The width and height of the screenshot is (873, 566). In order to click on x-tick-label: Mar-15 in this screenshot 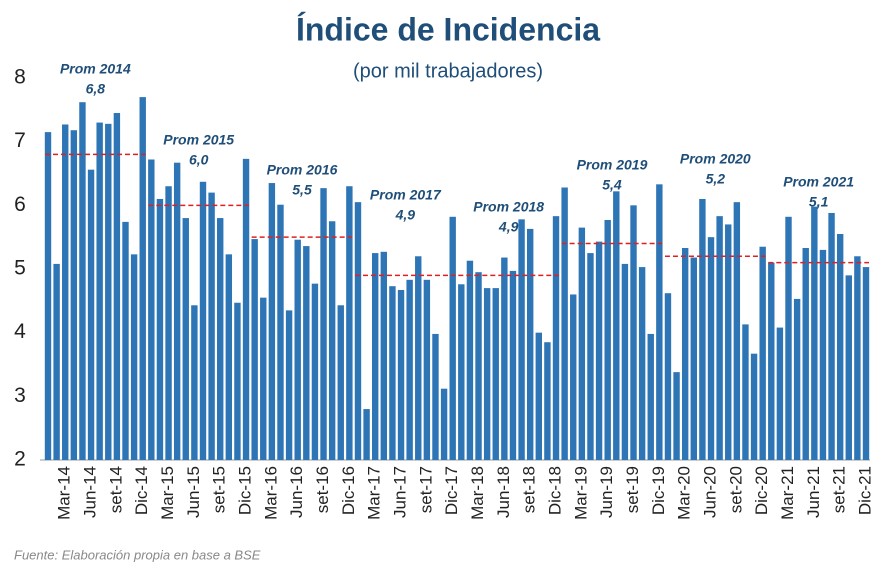, I will do `click(167, 493)`.